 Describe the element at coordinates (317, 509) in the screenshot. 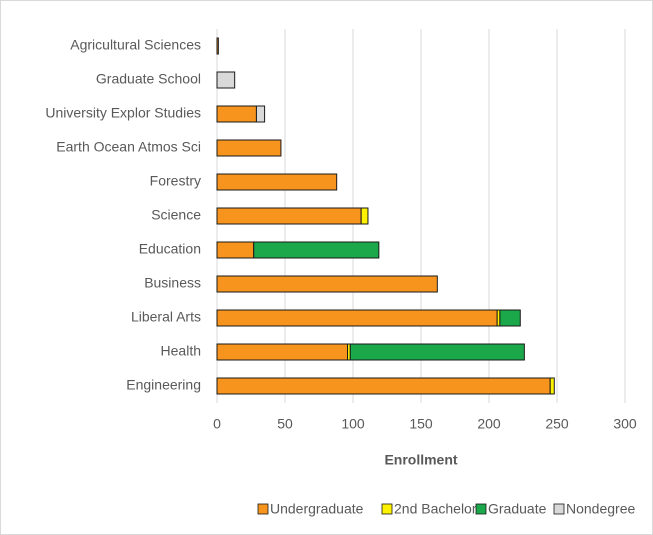

I see `legend-label: Undergraduate` at that location.